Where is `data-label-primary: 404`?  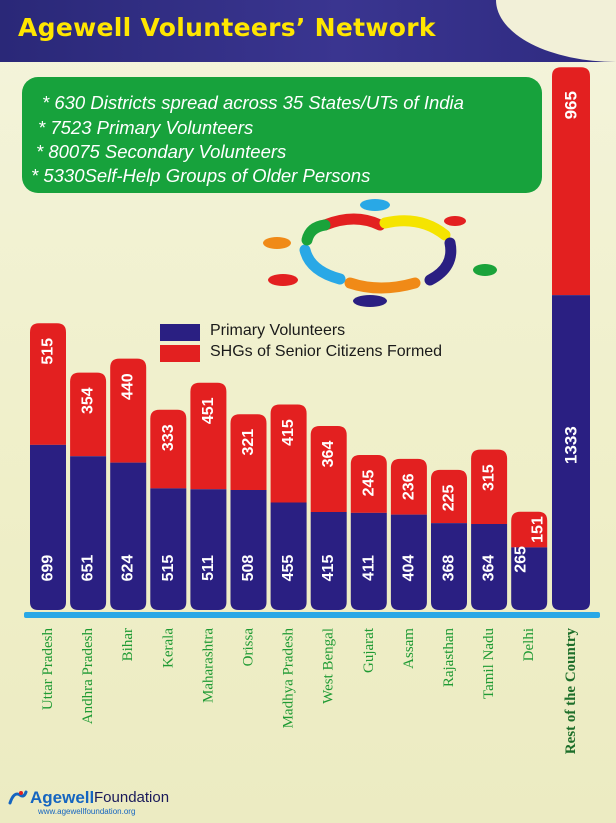
data-label-primary: 404 is located at coordinates (408, 568).